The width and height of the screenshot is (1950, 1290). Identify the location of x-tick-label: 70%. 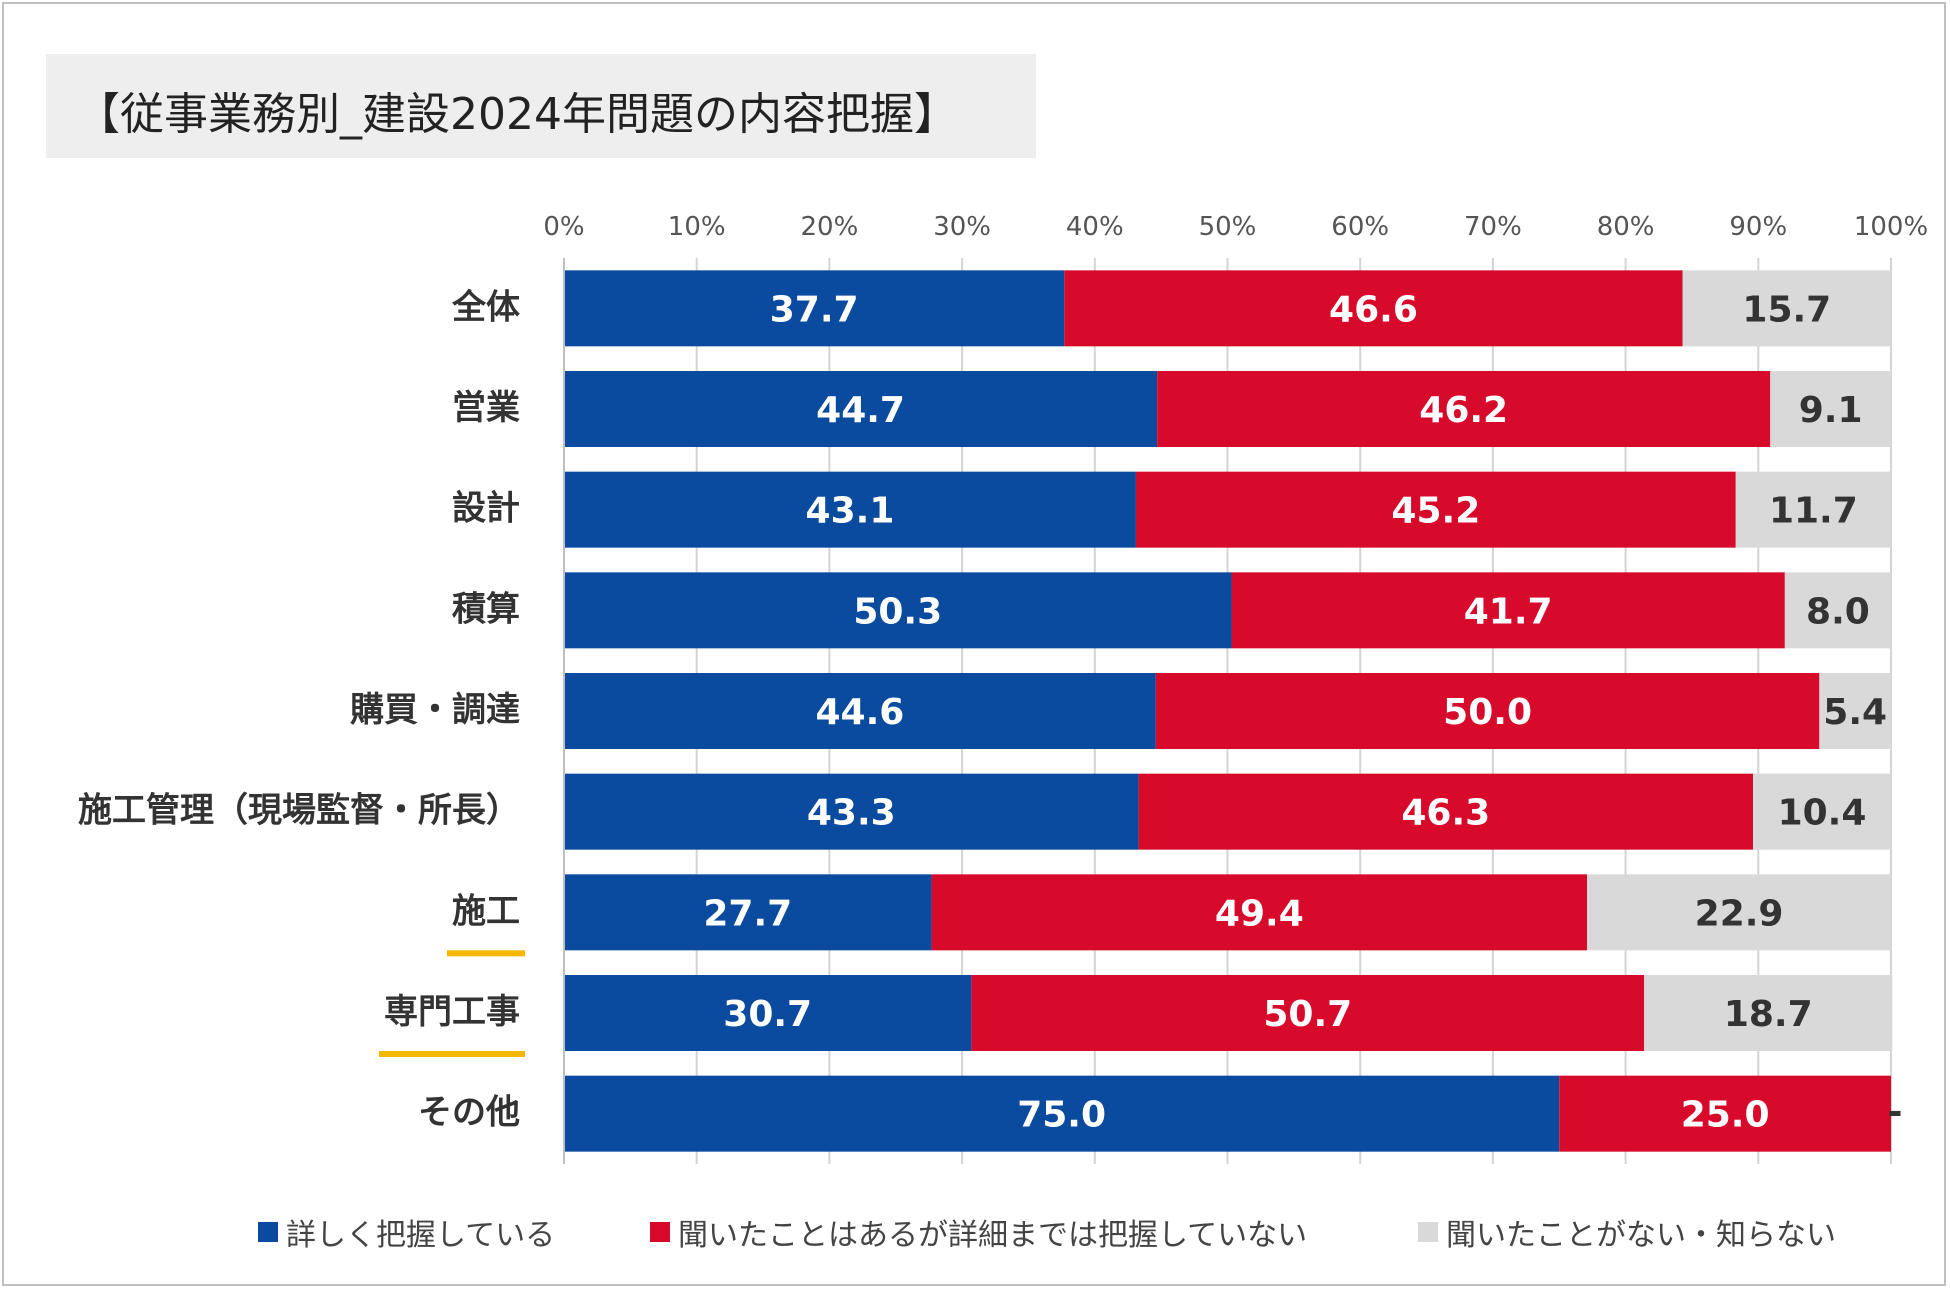
(1493, 227).